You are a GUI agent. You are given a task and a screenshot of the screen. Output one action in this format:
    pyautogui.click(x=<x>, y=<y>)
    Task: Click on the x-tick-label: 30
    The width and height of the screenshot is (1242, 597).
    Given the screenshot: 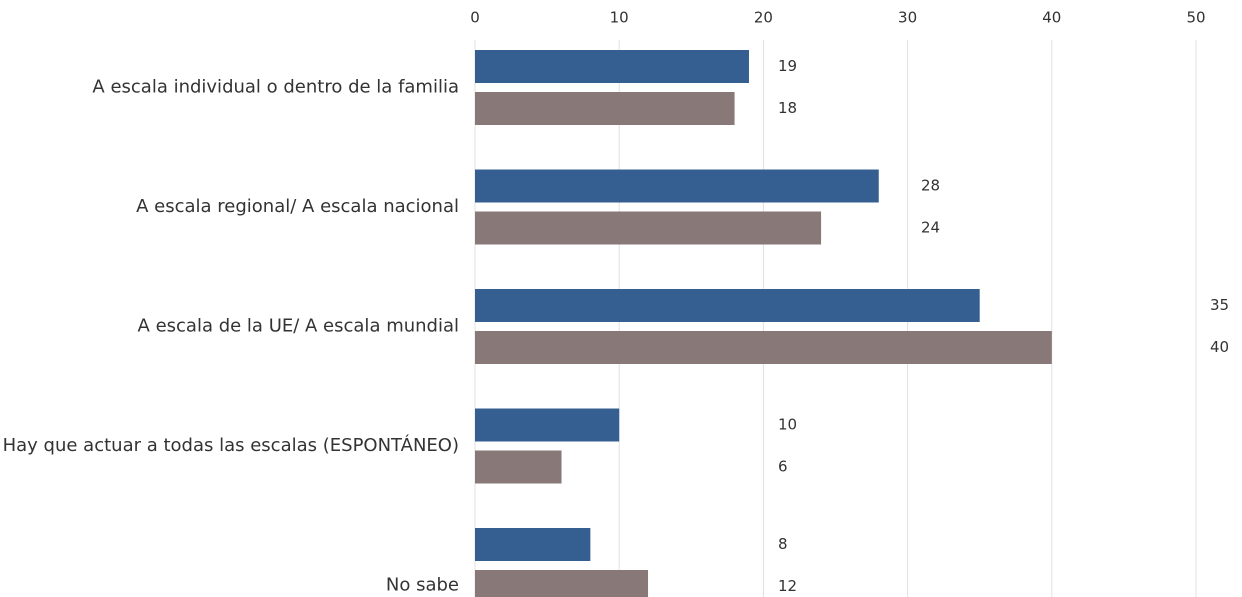 What is the action you would take?
    pyautogui.click(x=907, y=18)
    